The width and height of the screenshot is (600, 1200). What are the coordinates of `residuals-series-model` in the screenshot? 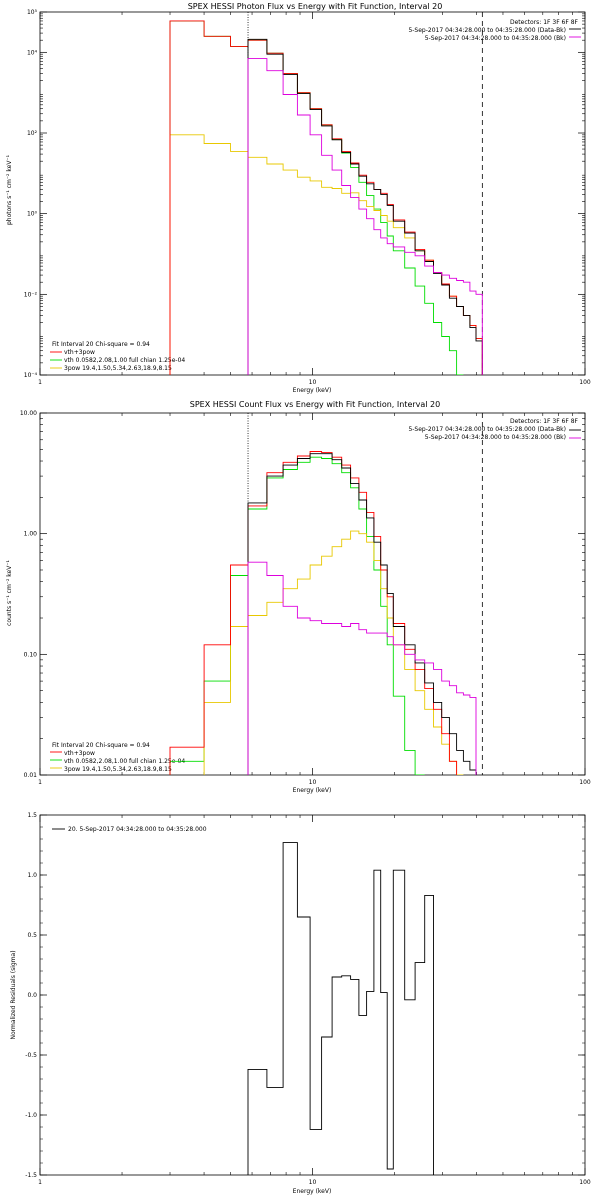 It's located at (340, 1008).